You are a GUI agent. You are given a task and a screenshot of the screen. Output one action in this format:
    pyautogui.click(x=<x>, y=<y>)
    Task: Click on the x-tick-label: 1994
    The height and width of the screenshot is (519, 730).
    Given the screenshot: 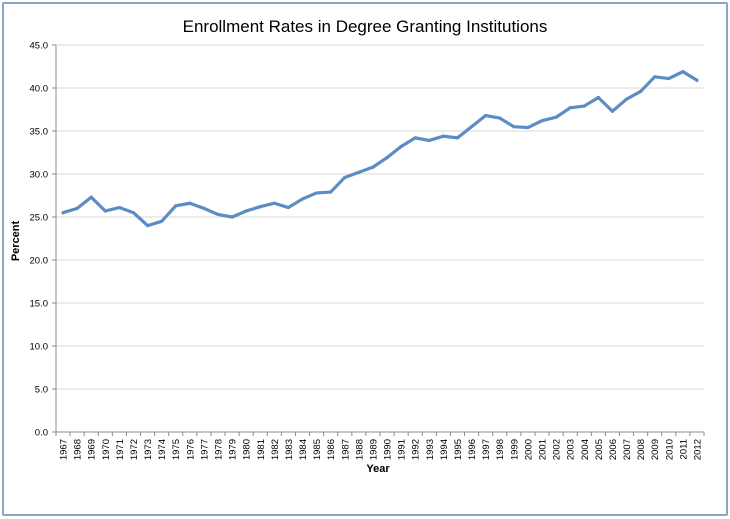 What is the action you would take?
    pyautogui.click(x=444, y=449)
    